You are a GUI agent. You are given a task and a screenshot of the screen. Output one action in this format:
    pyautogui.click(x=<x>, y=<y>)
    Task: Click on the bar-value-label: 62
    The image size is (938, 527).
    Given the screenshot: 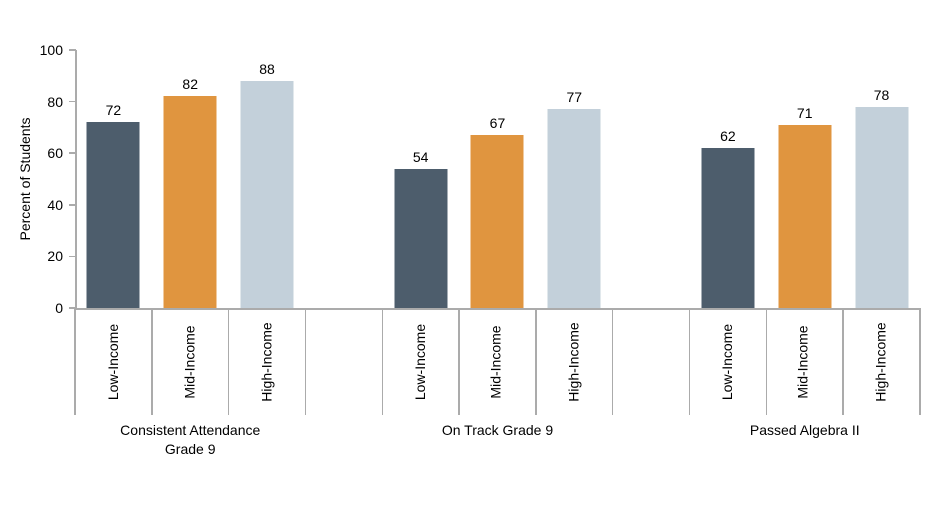 What is the action you would take?
    pyautogui.click(x=728, y=136)
    